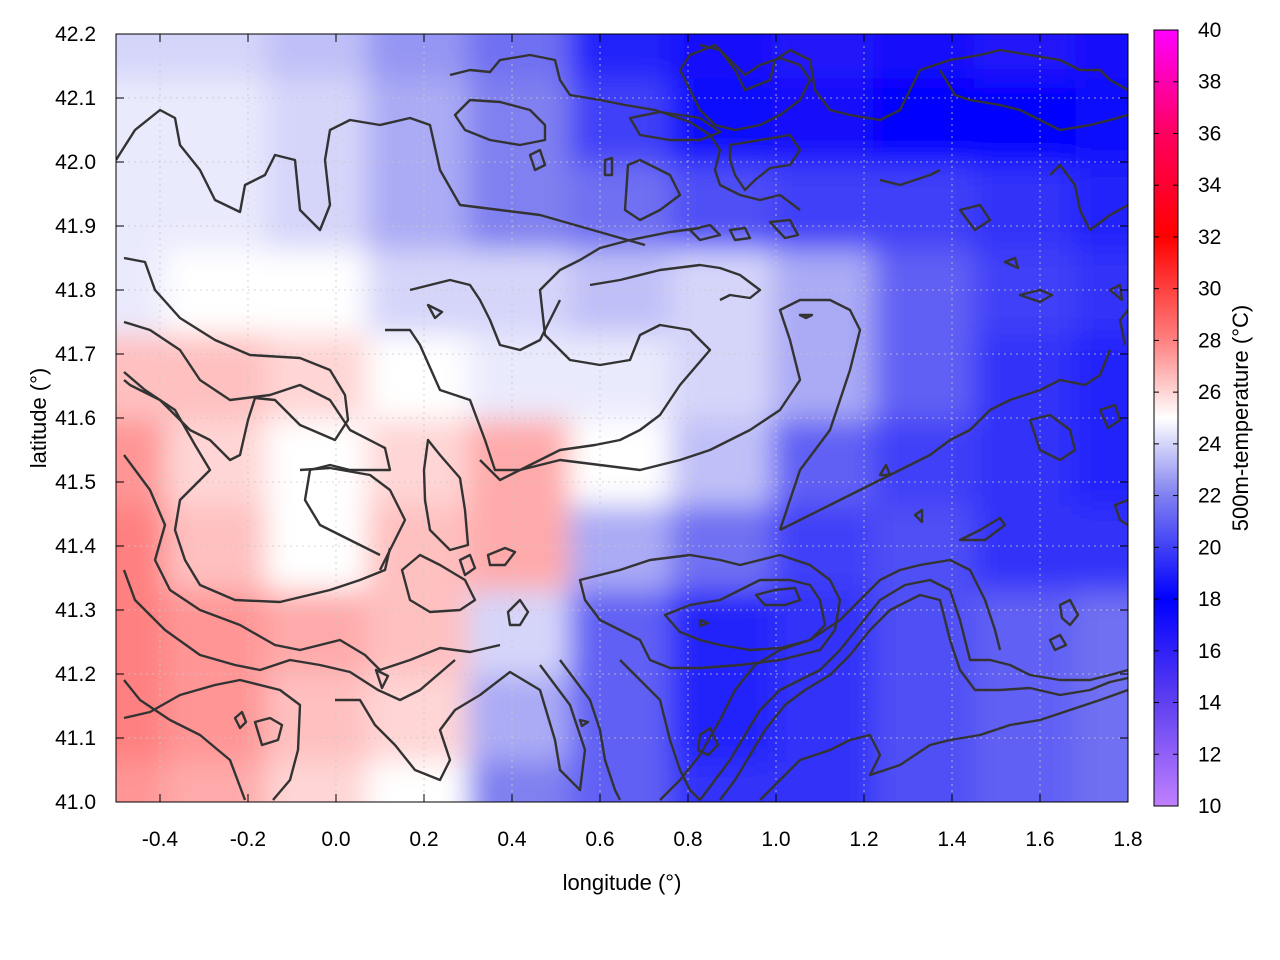 The width and height of the screenshot is (1280, 960). I want to click on x-tick-label: 0.0, so click(335, 839).